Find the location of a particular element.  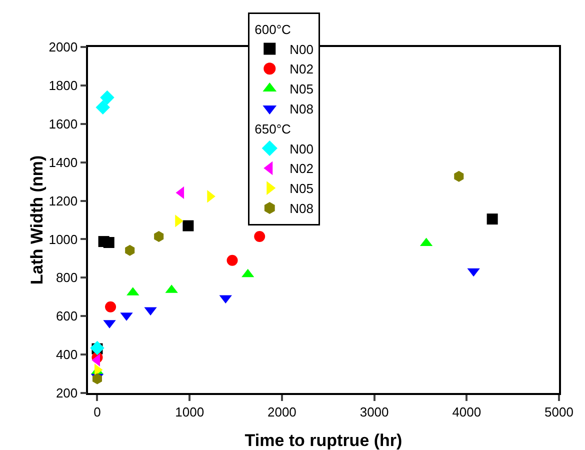

y-tick-label: 1800 is located at coordinates (63, 85).